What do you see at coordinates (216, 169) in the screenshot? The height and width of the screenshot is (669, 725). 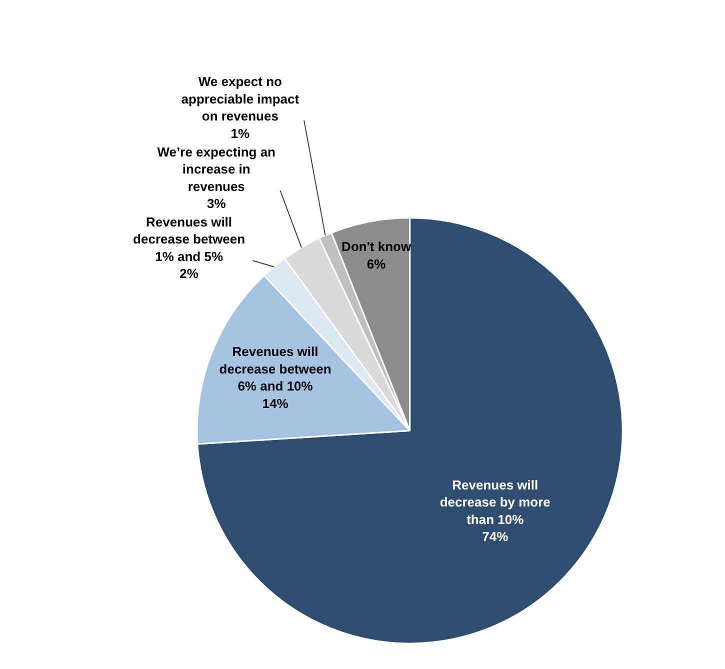 I see `slice-label: We’re expecting an increase in revenues` at bounding box center [216, 169].